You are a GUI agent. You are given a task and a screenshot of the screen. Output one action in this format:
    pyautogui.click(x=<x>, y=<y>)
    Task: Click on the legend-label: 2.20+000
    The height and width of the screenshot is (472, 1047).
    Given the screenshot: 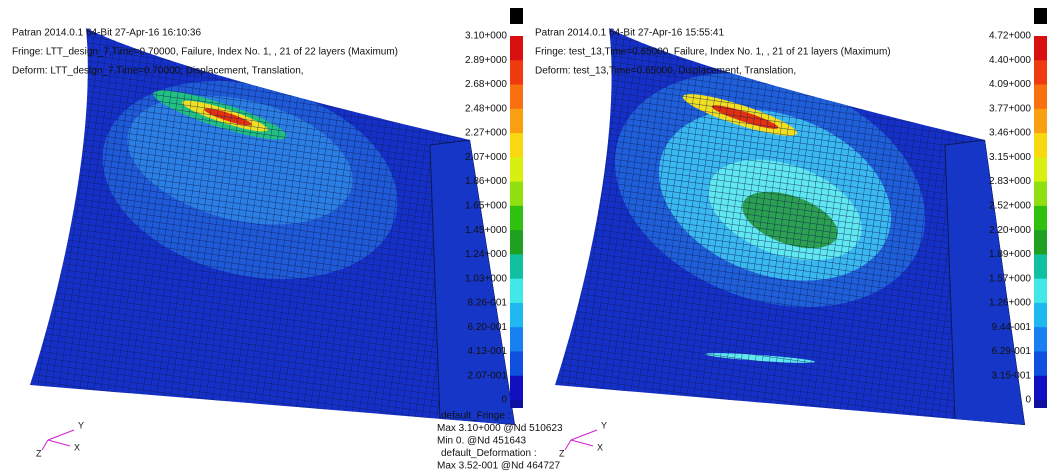 What is the action you would take?
    pyautogui.click(x=1010, y=230)
    